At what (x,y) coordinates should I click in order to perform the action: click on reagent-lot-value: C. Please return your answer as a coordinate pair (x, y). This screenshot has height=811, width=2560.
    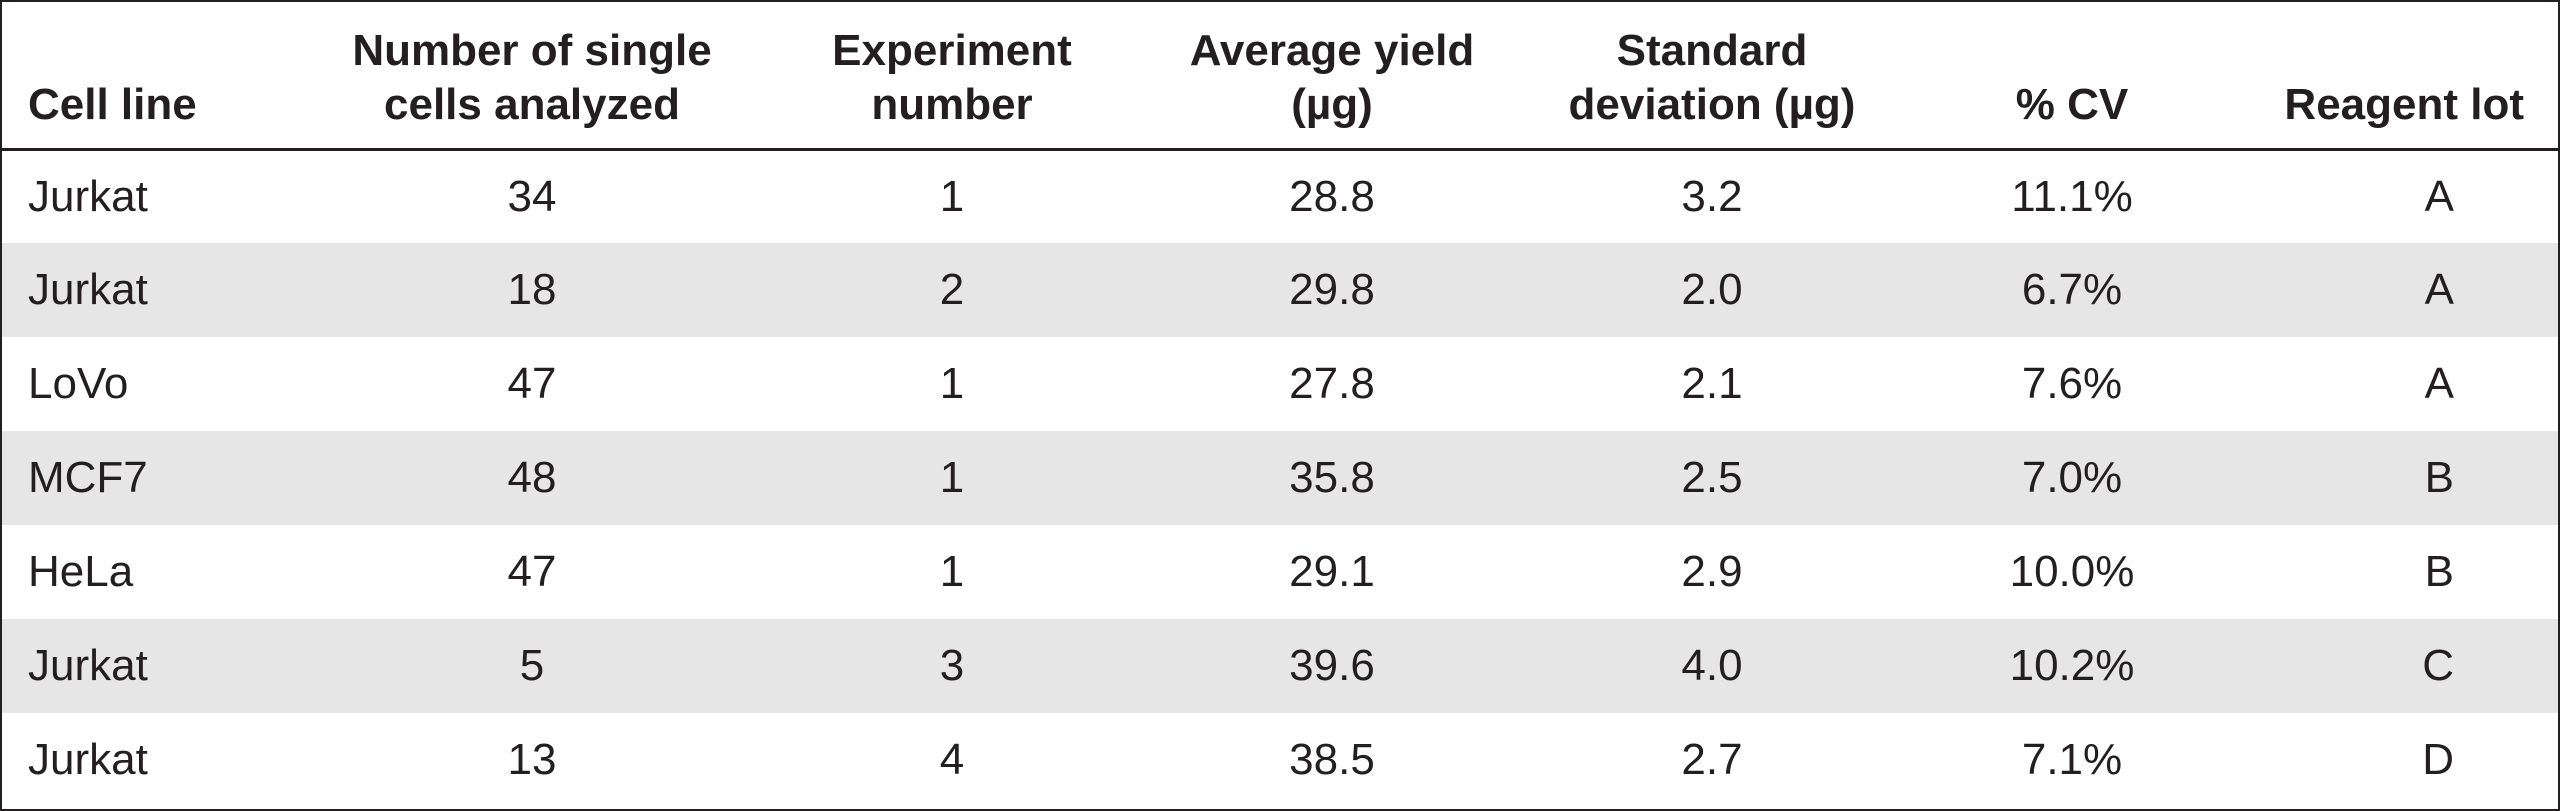
    Looking at the image, I should click on (2438, 665).